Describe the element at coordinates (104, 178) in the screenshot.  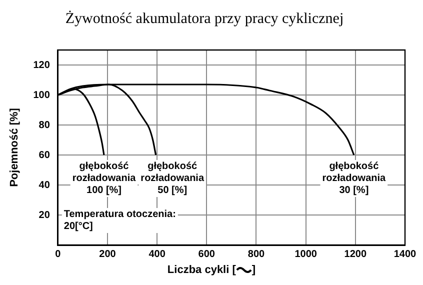
I see `text: głębokość rozładowania 100 [%]` at that location.